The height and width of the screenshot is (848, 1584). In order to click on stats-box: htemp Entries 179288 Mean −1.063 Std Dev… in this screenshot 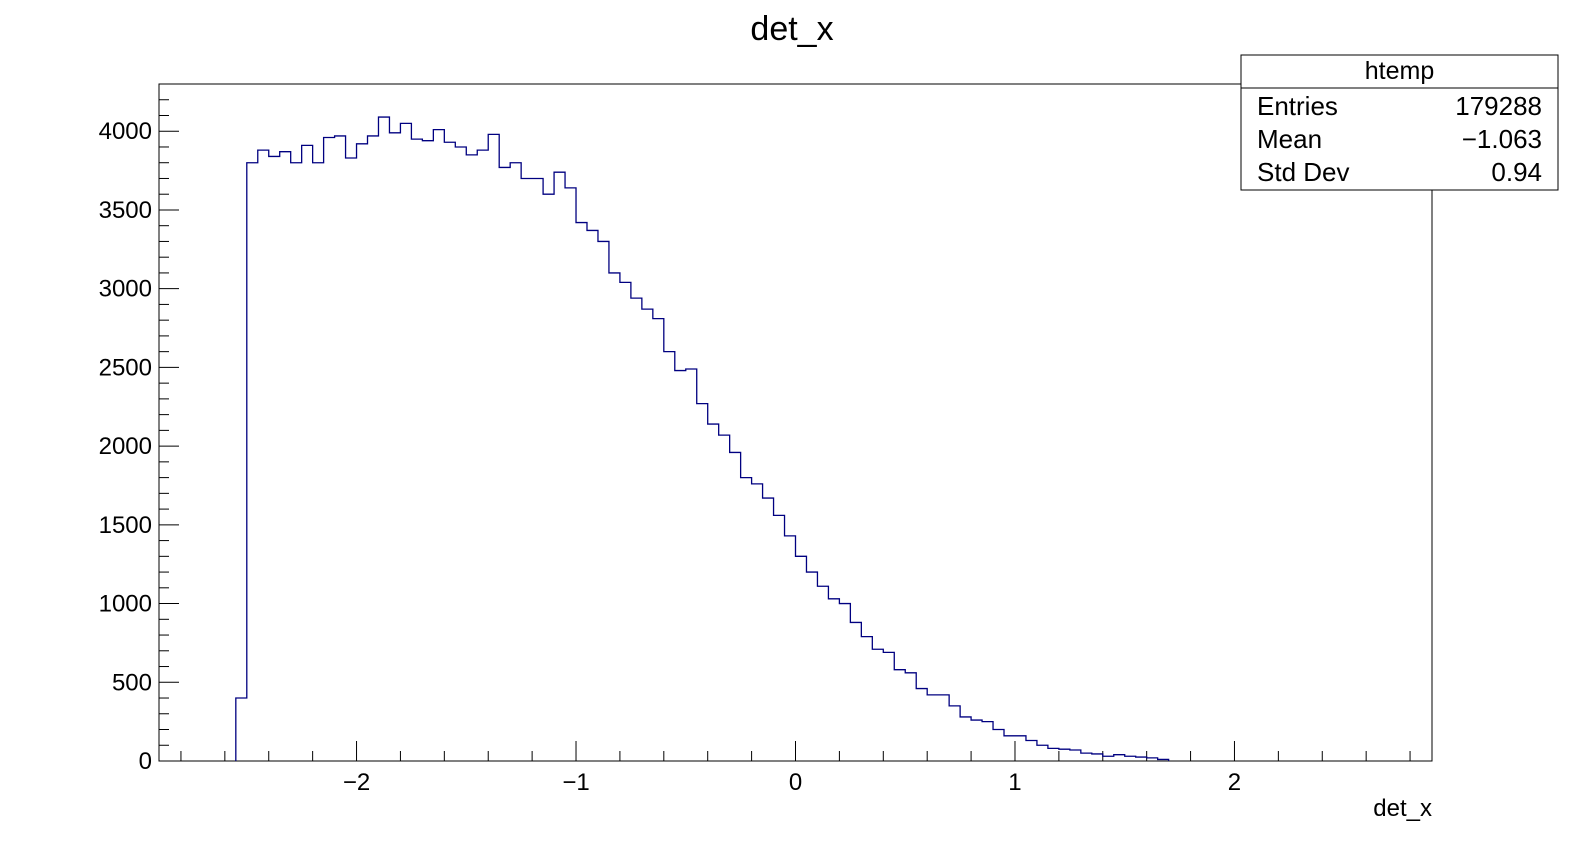, I will do `click(1399, 122)`.